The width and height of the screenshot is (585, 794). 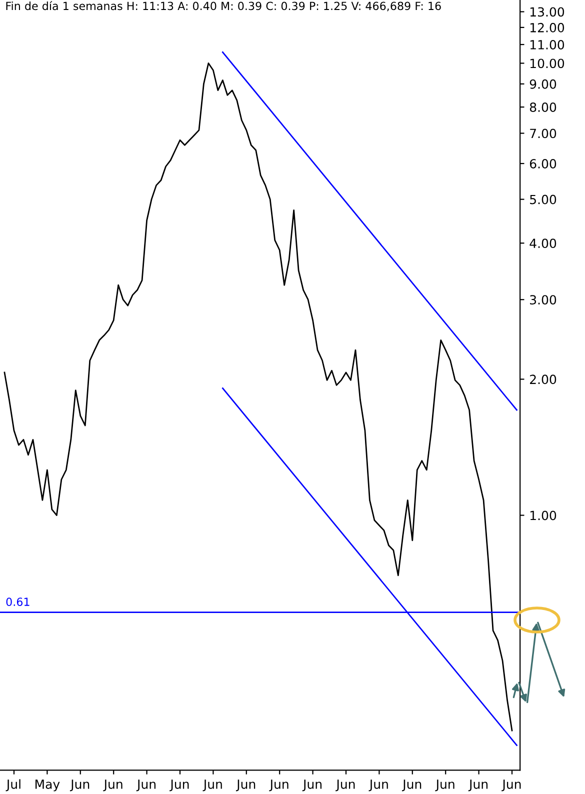 I want to click on y-tick-label: 12.00, so click(x=547, y=27).